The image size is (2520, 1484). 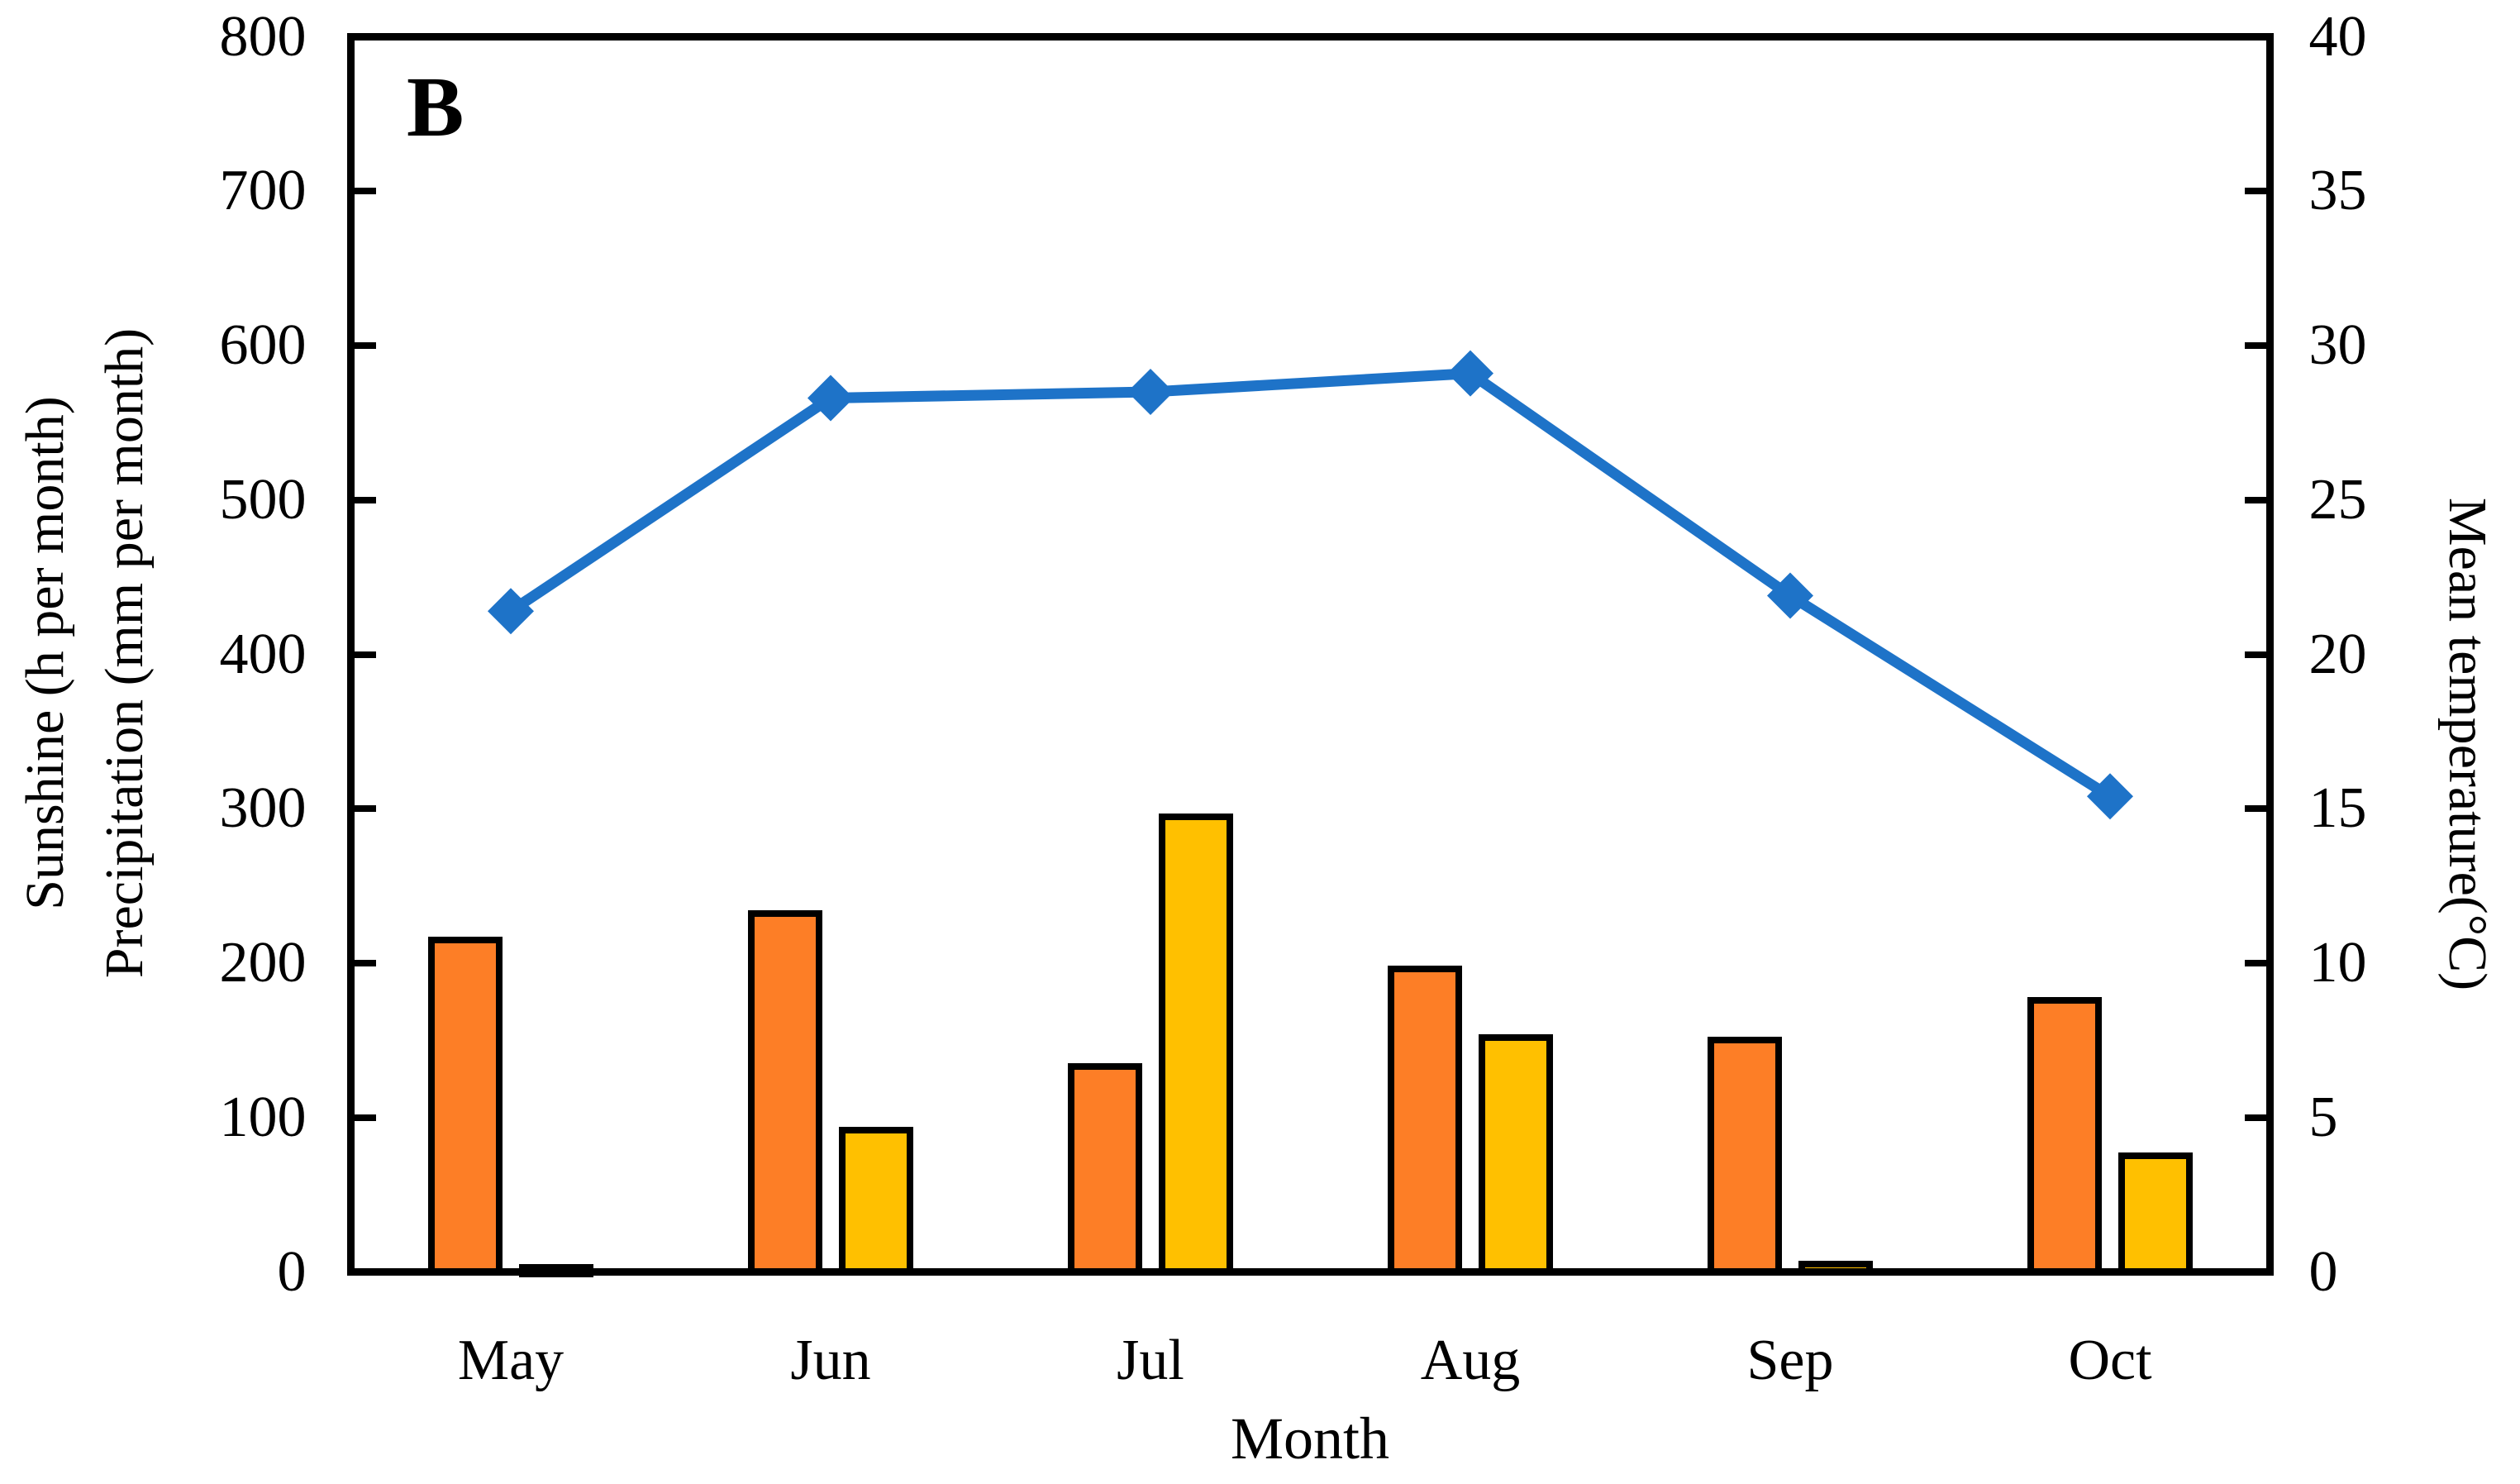 What do you see at coordinates (124, 653) in the screenshot?
I see `left-axis-title-line2: Precipitation (mm per month)` at bounding box center [124, 653].